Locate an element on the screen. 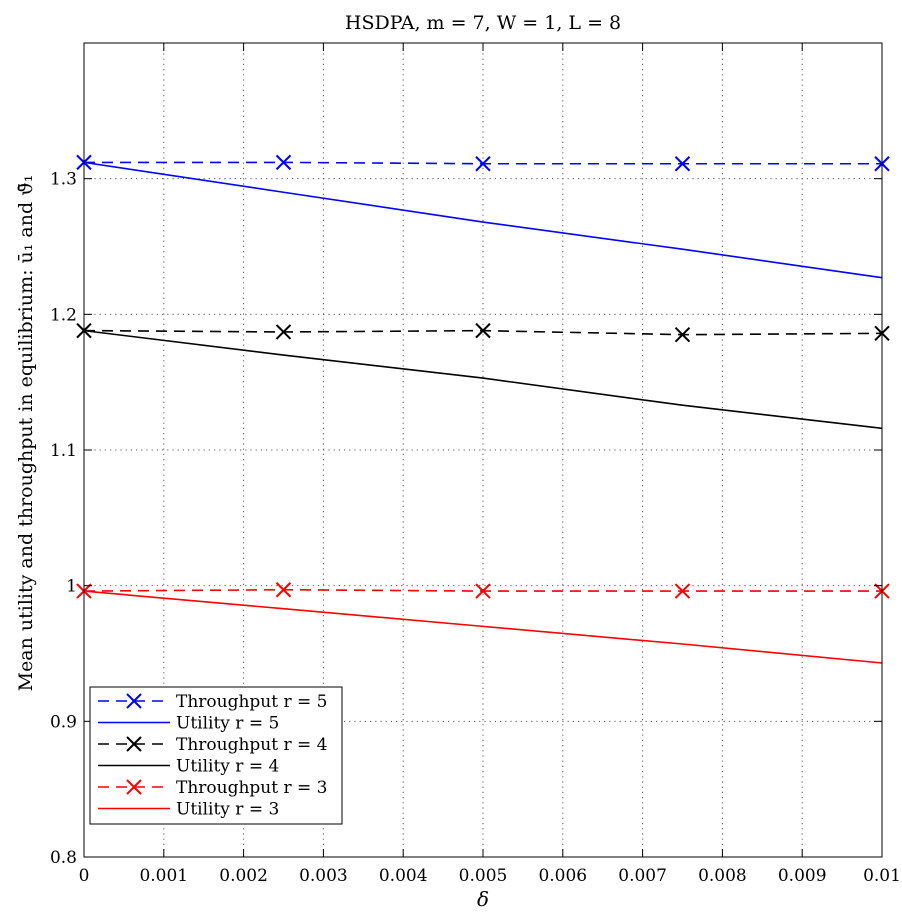  x-tick-label: 0.005 is located at coordinates (483, 876).